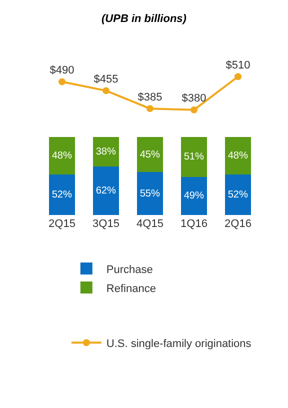 The width and height of the screenshot is (288, 408). Describe the element at coordinates (62, 224) in the screenshot. I see `x-tick-label: 2Q15` at that location.